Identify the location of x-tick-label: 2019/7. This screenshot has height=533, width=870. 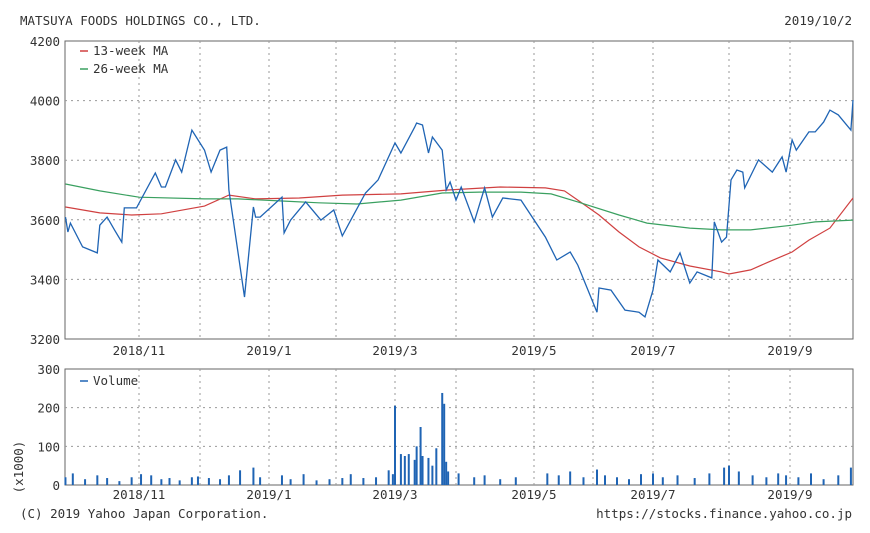
(652, 350).